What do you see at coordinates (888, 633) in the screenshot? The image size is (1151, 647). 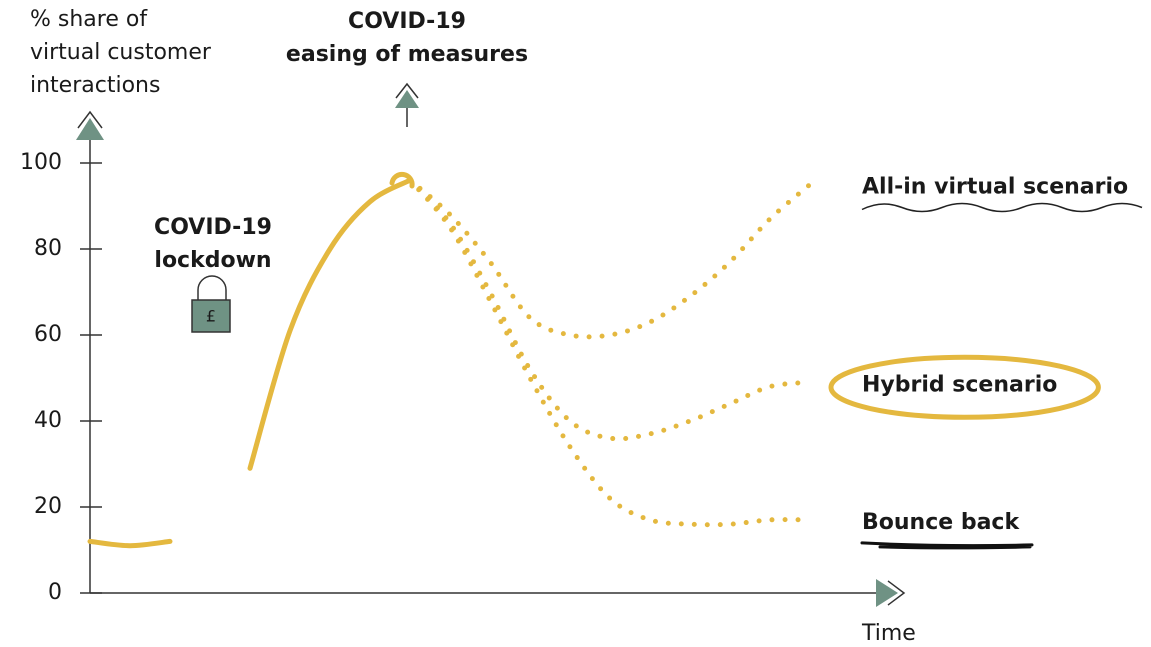 I see `x-axis-label: Time` at bounding box center [888, 633].